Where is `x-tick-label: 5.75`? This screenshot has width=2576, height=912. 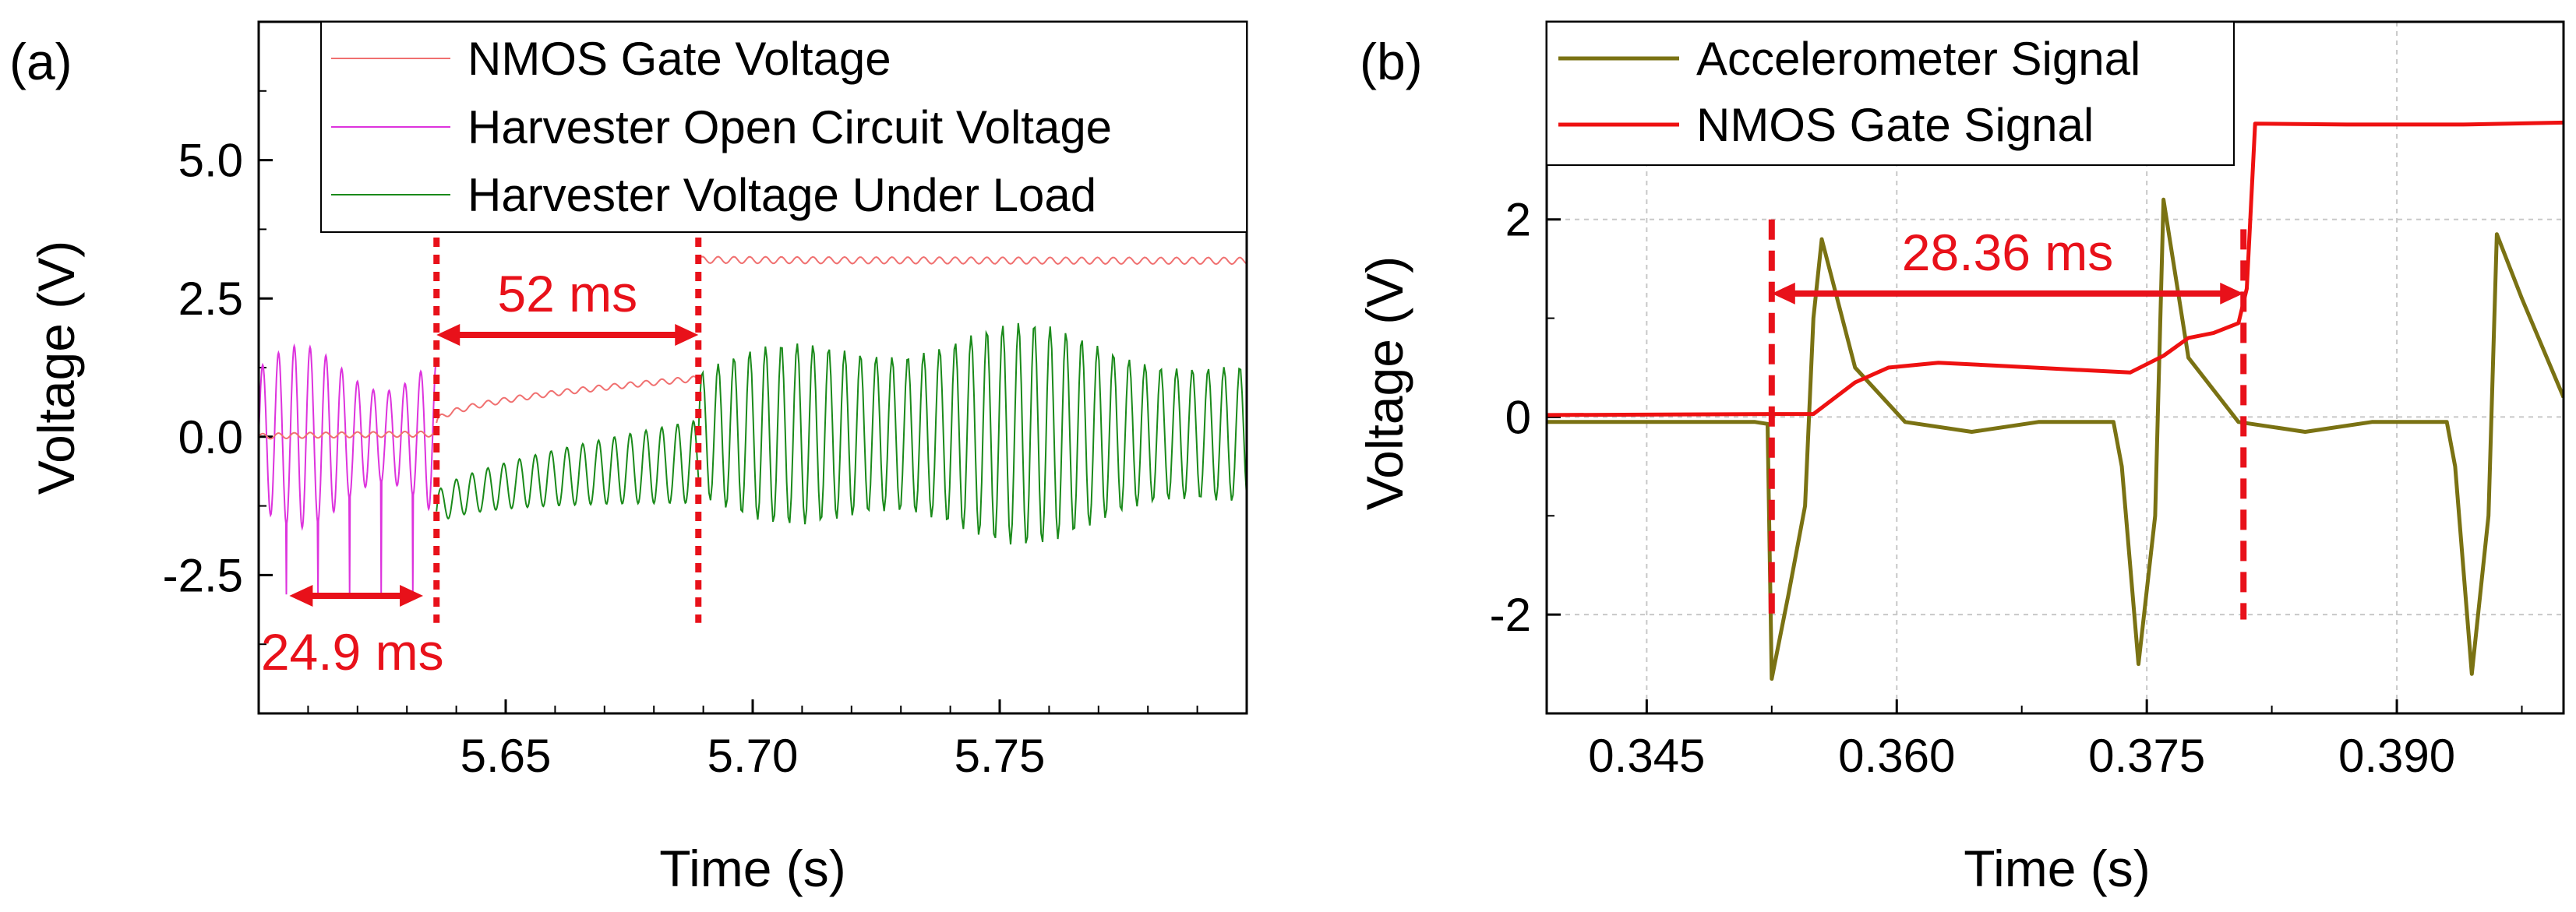
x-tick-label: 5.75 is located at coordinates (1000, 756).